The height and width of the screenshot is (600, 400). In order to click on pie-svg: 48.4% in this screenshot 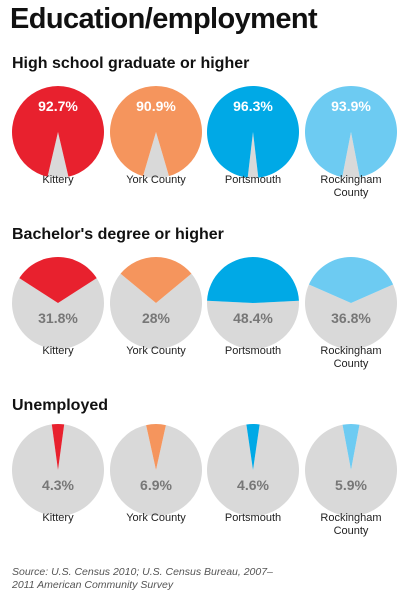, I will do `click(253, 303)`.